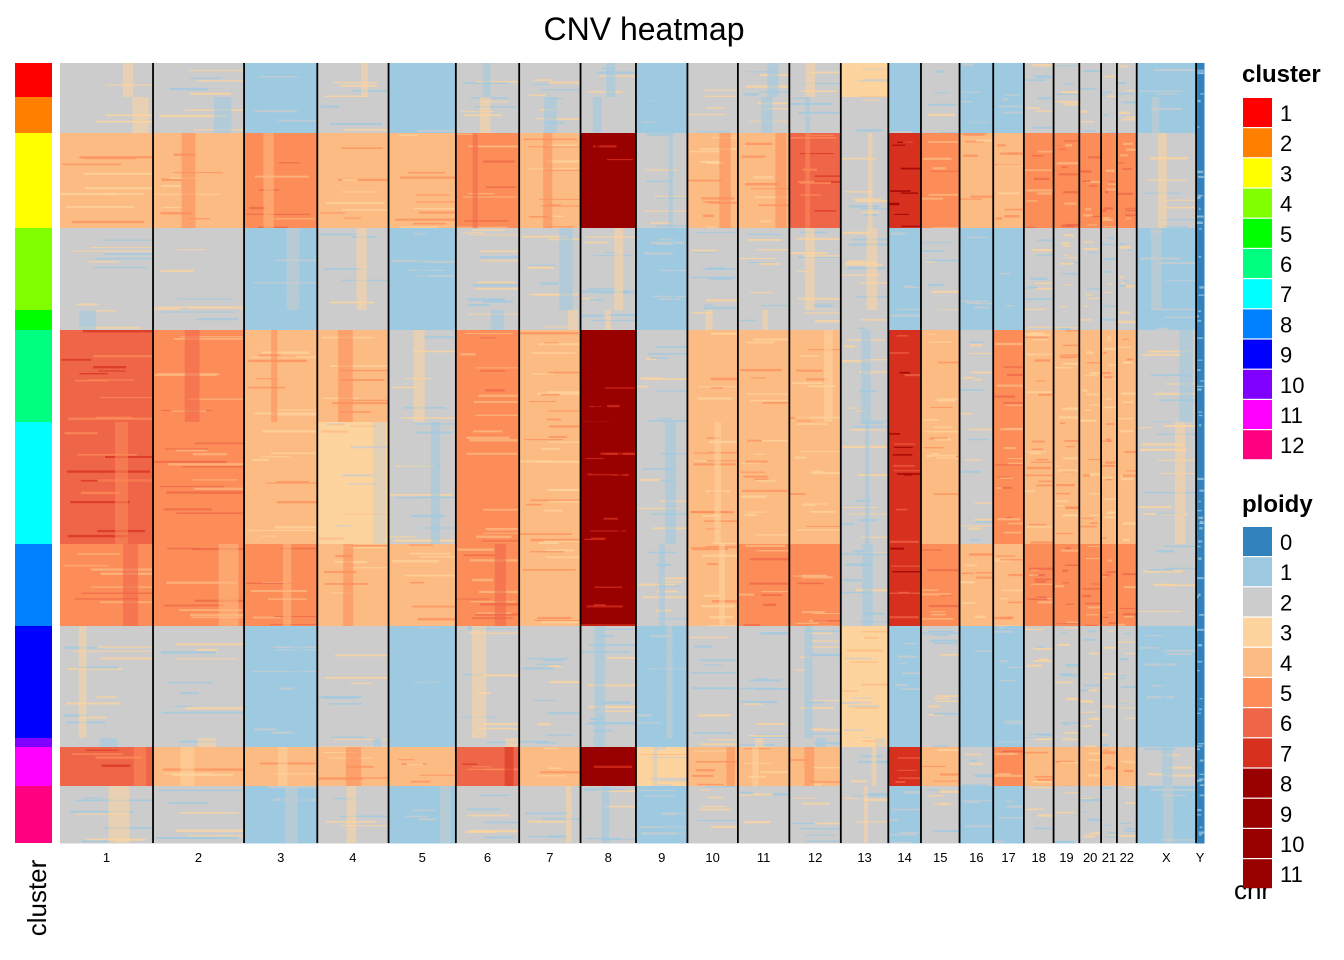  I want to click on cluster-annotation-bar, so click(33, 453).